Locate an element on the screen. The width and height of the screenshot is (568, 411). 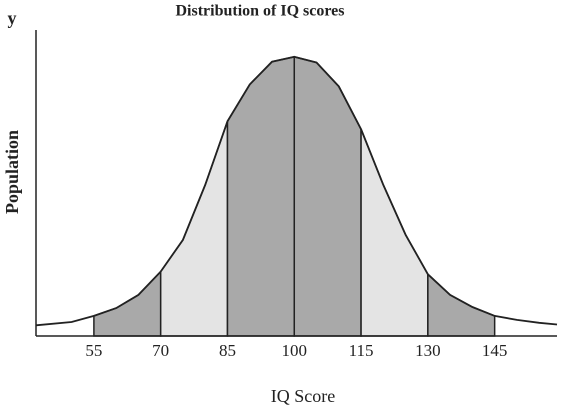
y-axis-letter: y is located at coordinates (12, 18).